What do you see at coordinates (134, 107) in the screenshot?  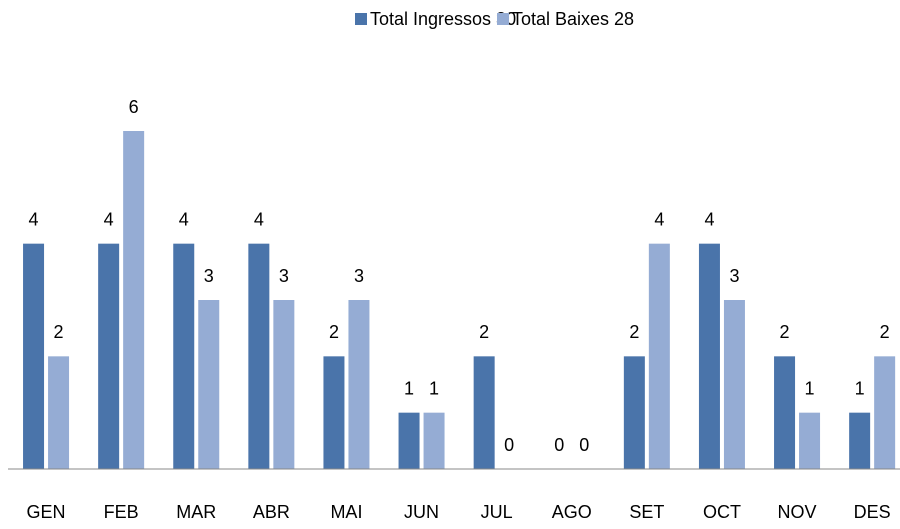 I see `data-label: 6` at bounding box center [134, 107].